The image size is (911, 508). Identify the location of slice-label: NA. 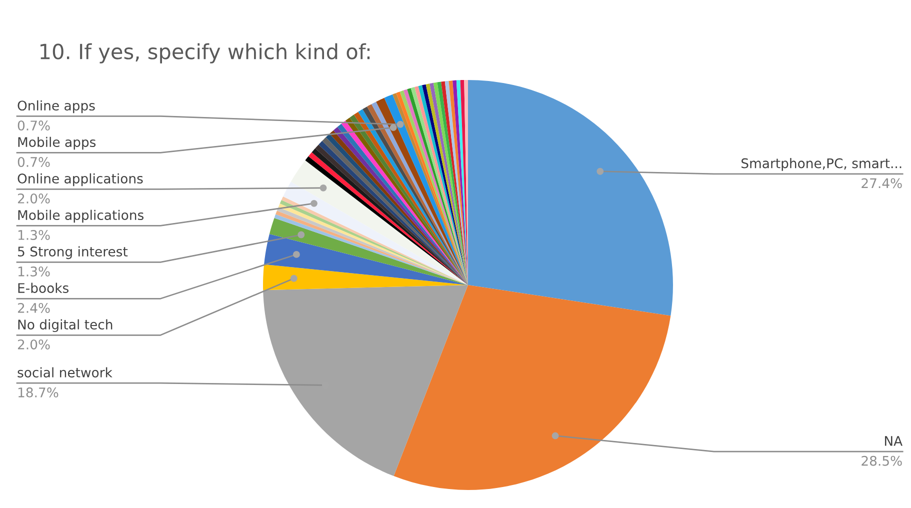
(893, 441).